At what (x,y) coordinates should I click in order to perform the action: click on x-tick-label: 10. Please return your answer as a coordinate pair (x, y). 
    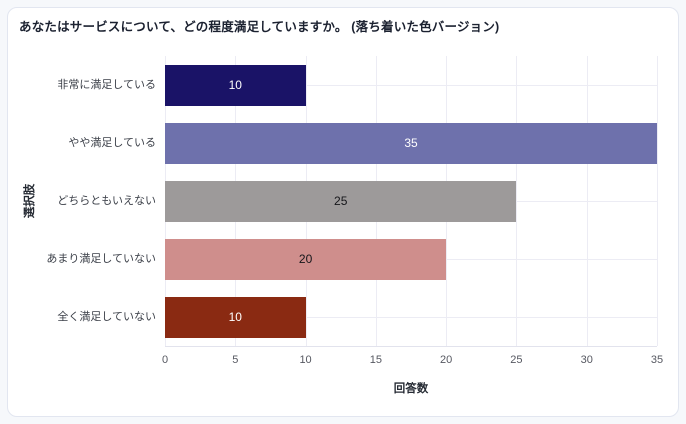
    Looking at the image, I should click on (305, 360).